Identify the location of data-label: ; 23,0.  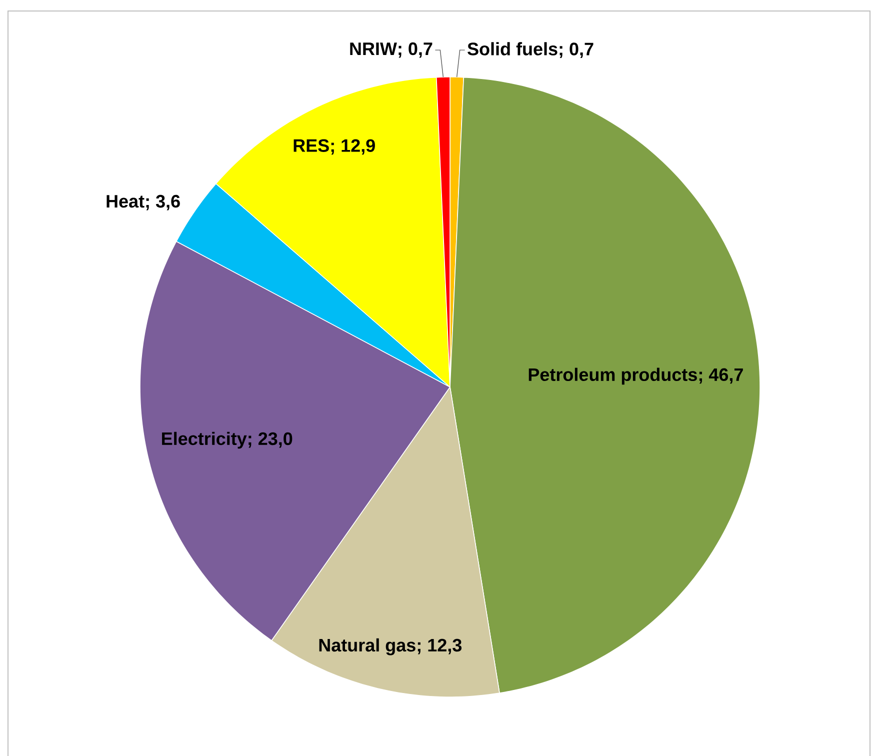
(270, 440).